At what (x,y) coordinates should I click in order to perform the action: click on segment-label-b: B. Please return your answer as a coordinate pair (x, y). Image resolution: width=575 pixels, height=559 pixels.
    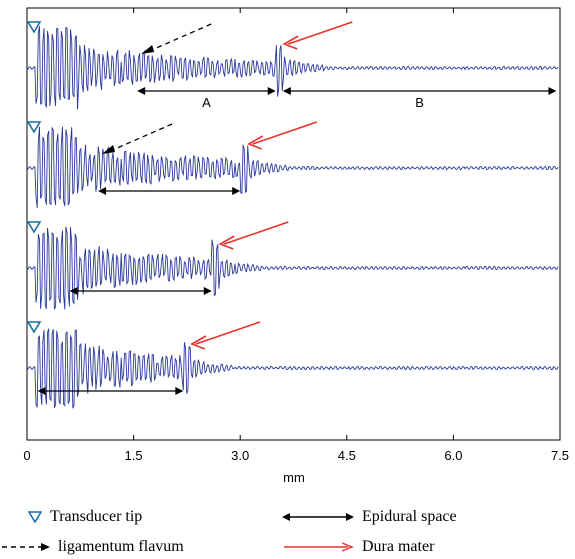
    Looking at the image, I should click on (419, 102).